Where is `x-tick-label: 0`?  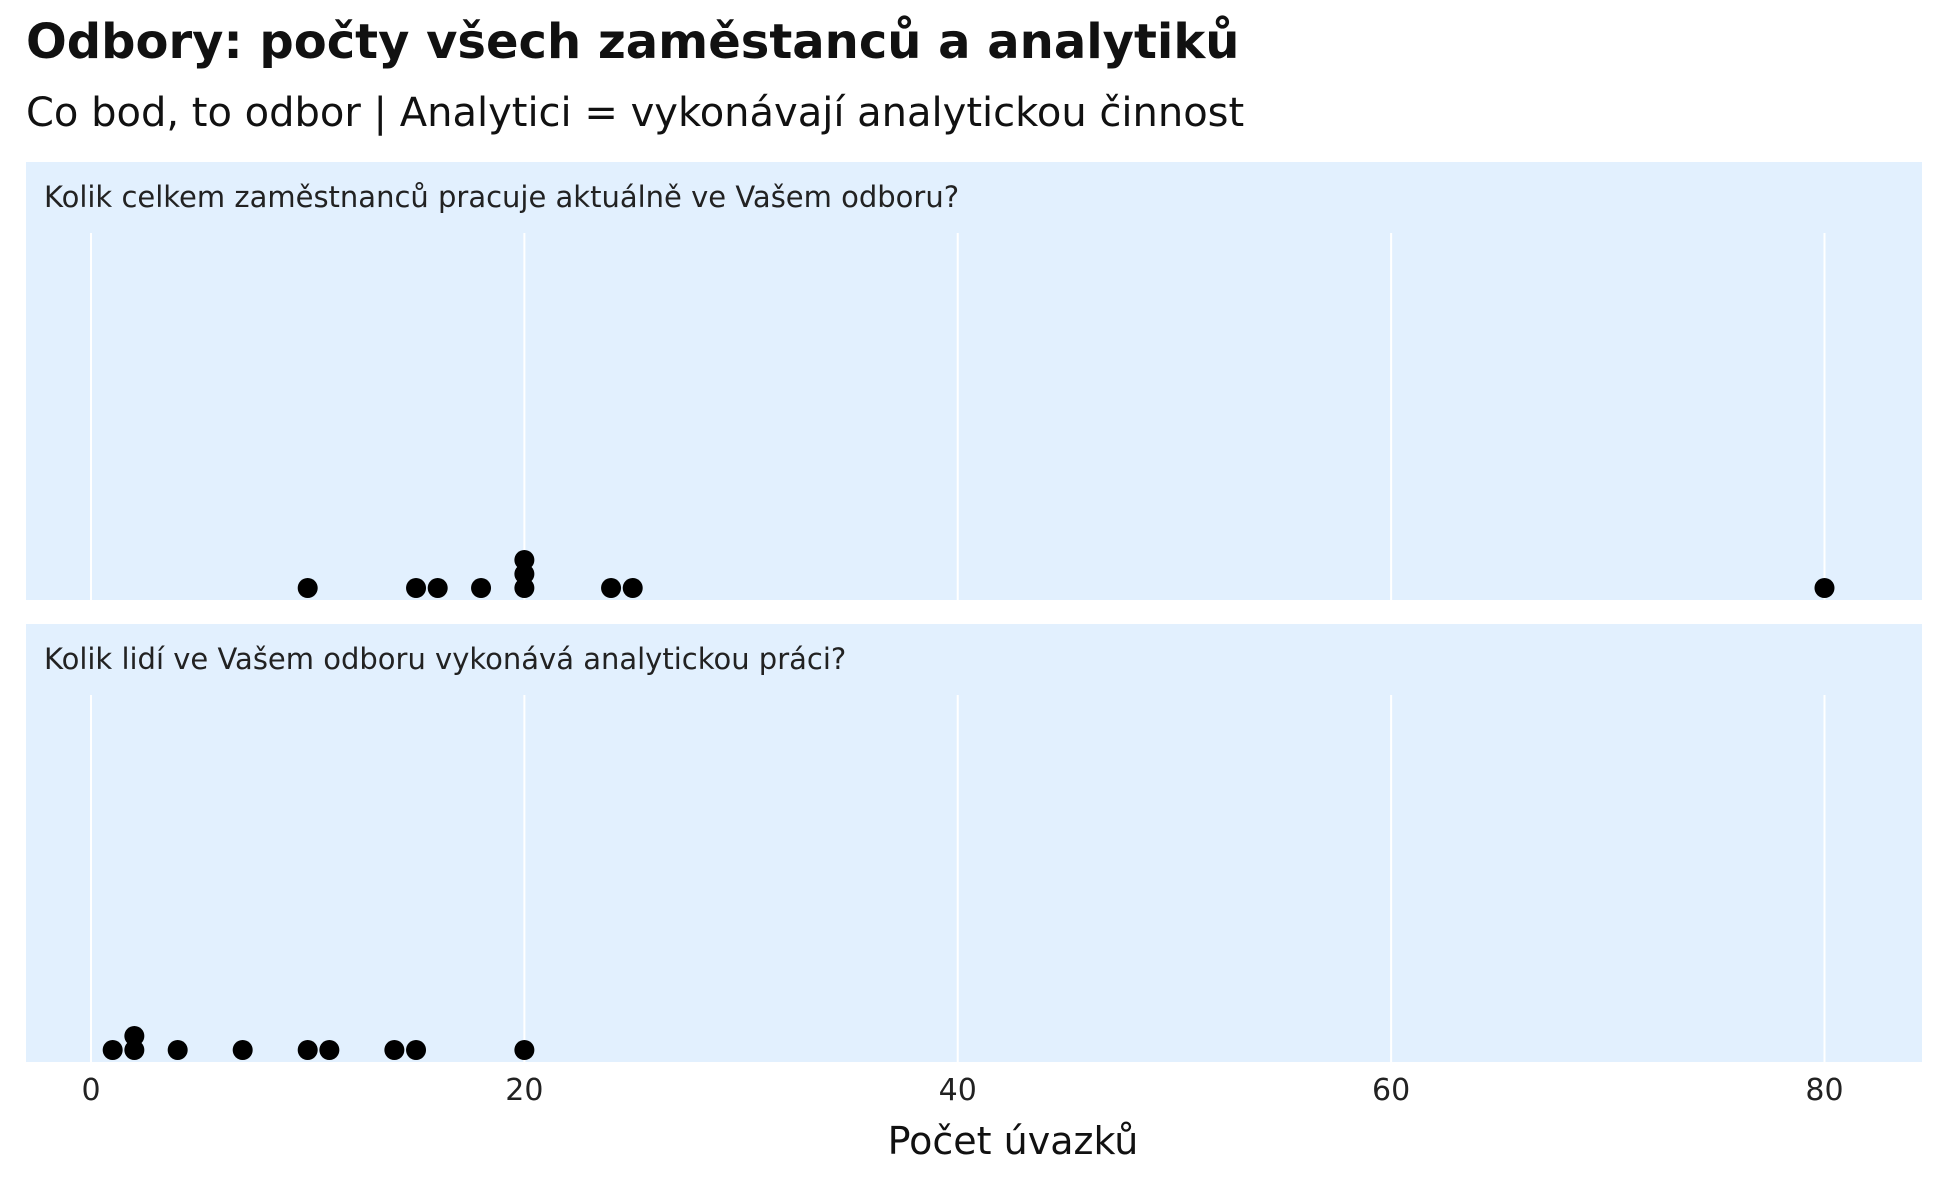
x-tick-label: 0 is located at coordinates (90, 1090).